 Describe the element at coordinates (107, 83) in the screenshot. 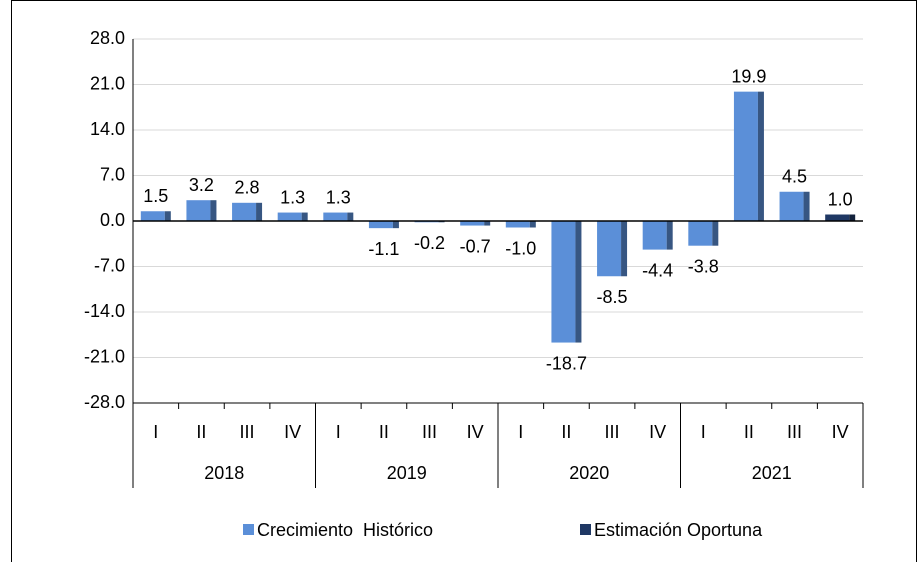

I see `y-tick-label: 21.0` at that location.